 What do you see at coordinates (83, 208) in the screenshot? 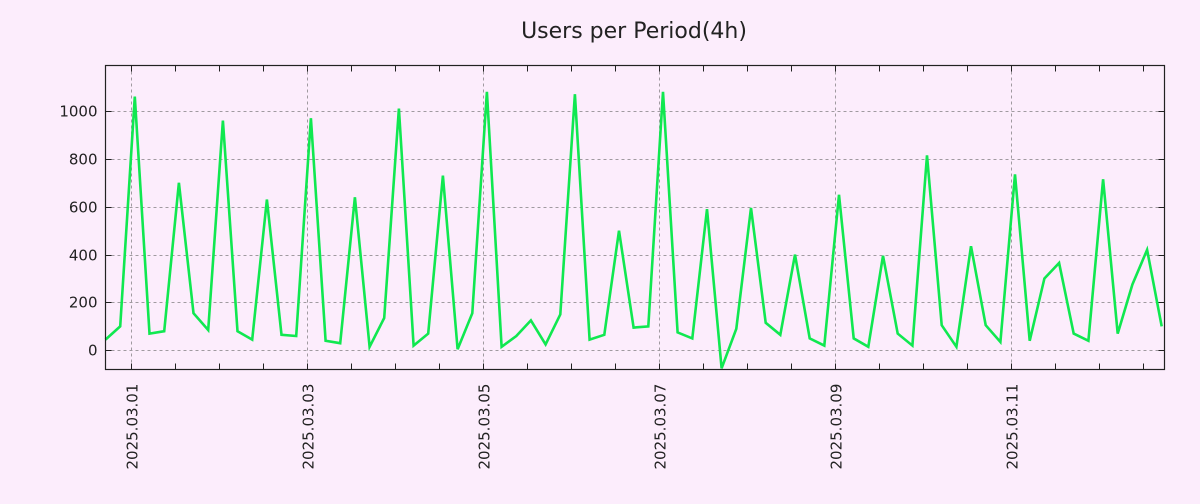
I see `y-tick-label: 600` at bounding box center [83, 208].